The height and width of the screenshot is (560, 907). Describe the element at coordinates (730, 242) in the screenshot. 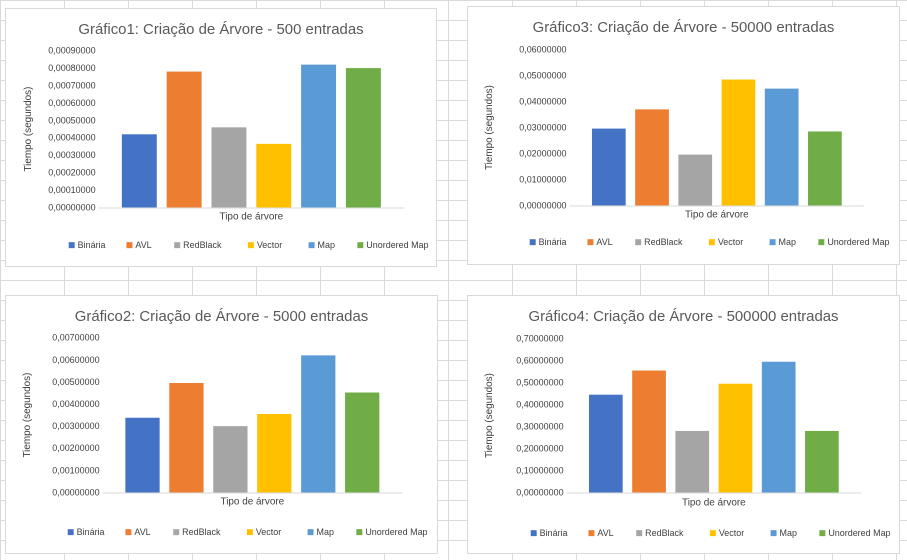

I see `grafico3-legend-entry: Vector` at that location.